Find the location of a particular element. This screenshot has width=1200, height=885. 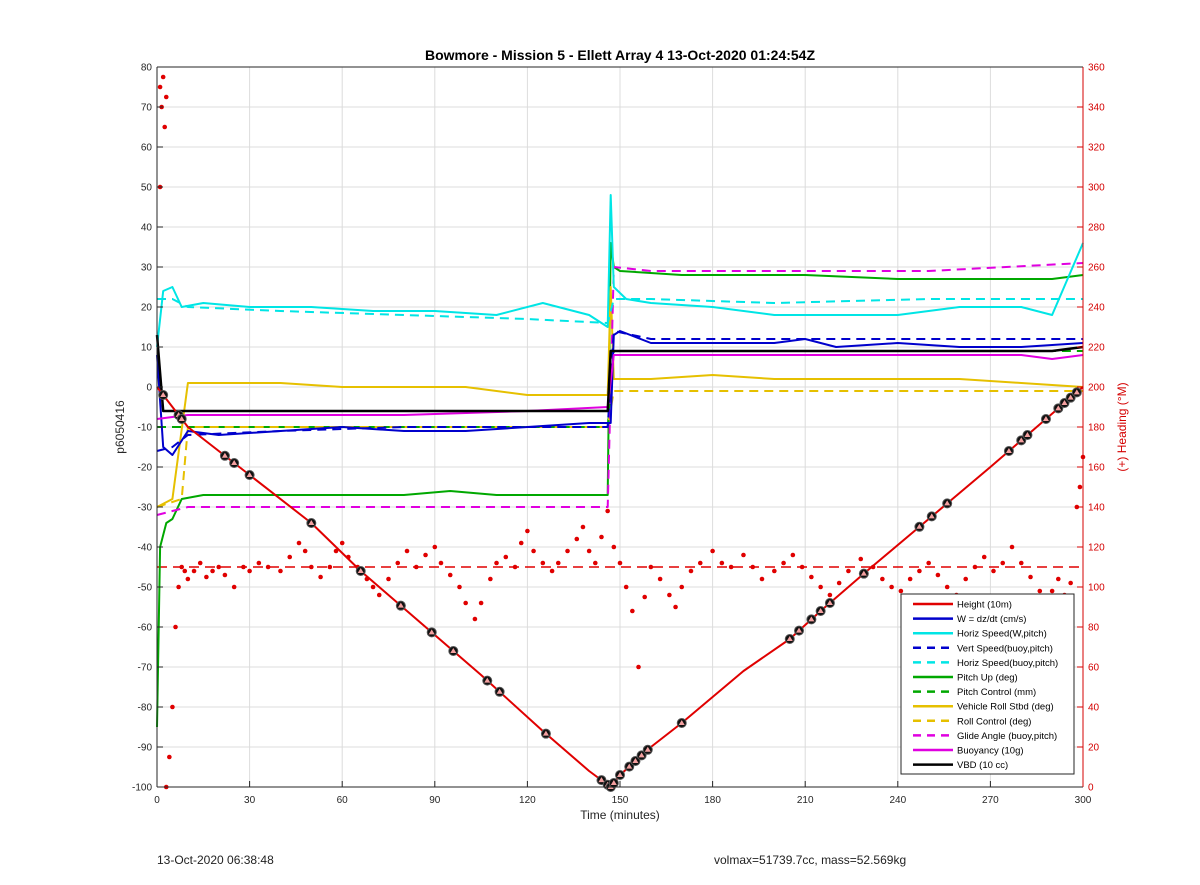

x-axis-label: Time (minutes) is located at coordinates (620, 815).